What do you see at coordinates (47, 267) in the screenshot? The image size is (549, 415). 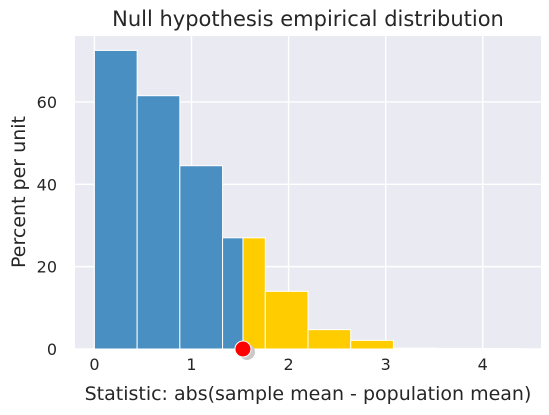 I see `y-tick-label: 20` at bounding box center [47, 267].